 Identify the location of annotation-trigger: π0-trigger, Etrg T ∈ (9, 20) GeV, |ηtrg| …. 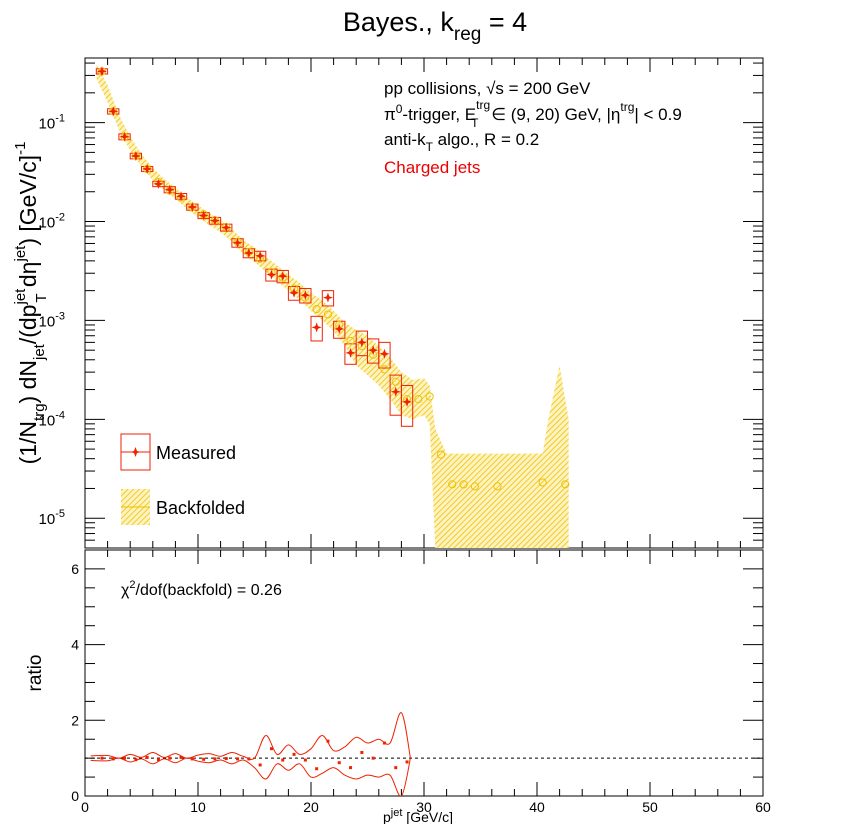
(533, 114).